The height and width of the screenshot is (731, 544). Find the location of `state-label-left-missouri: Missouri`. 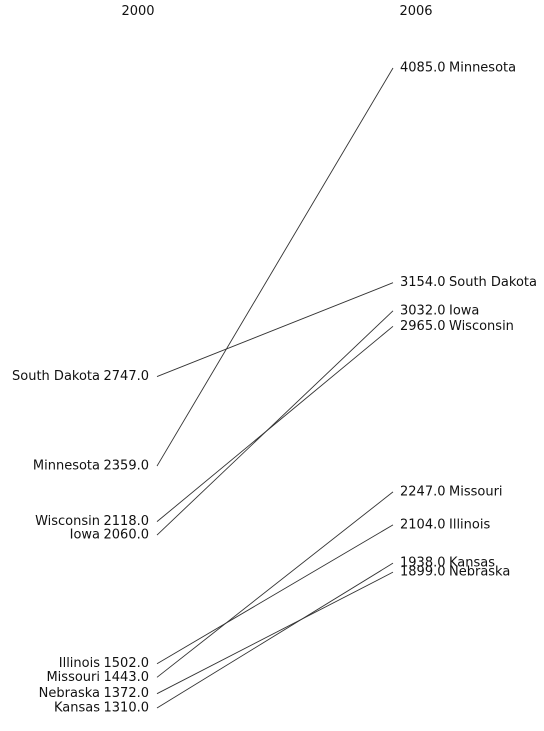

state-label-left-missouri: Missouri is located at coordinates (73, 677).